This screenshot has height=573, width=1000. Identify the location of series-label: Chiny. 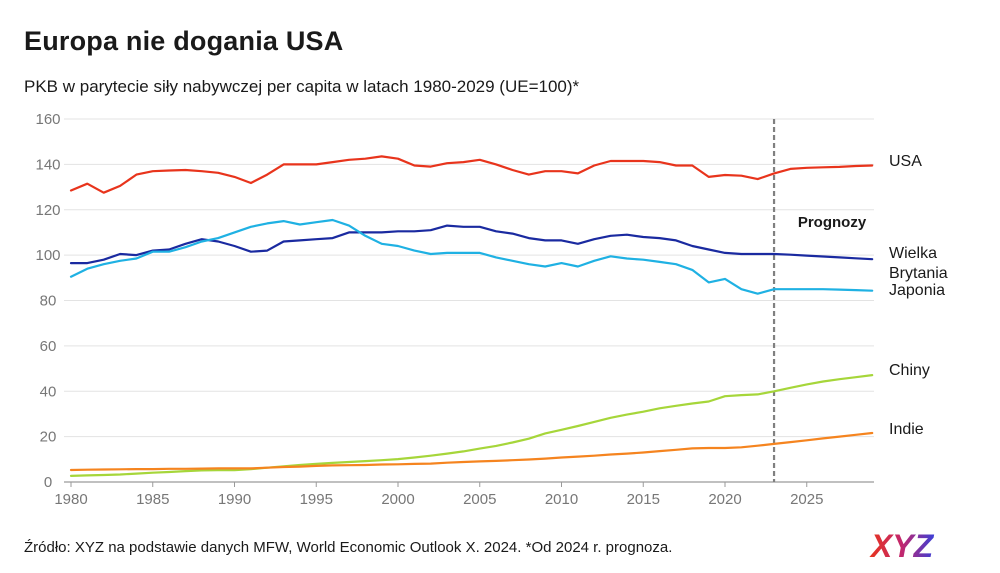
(909, 370).